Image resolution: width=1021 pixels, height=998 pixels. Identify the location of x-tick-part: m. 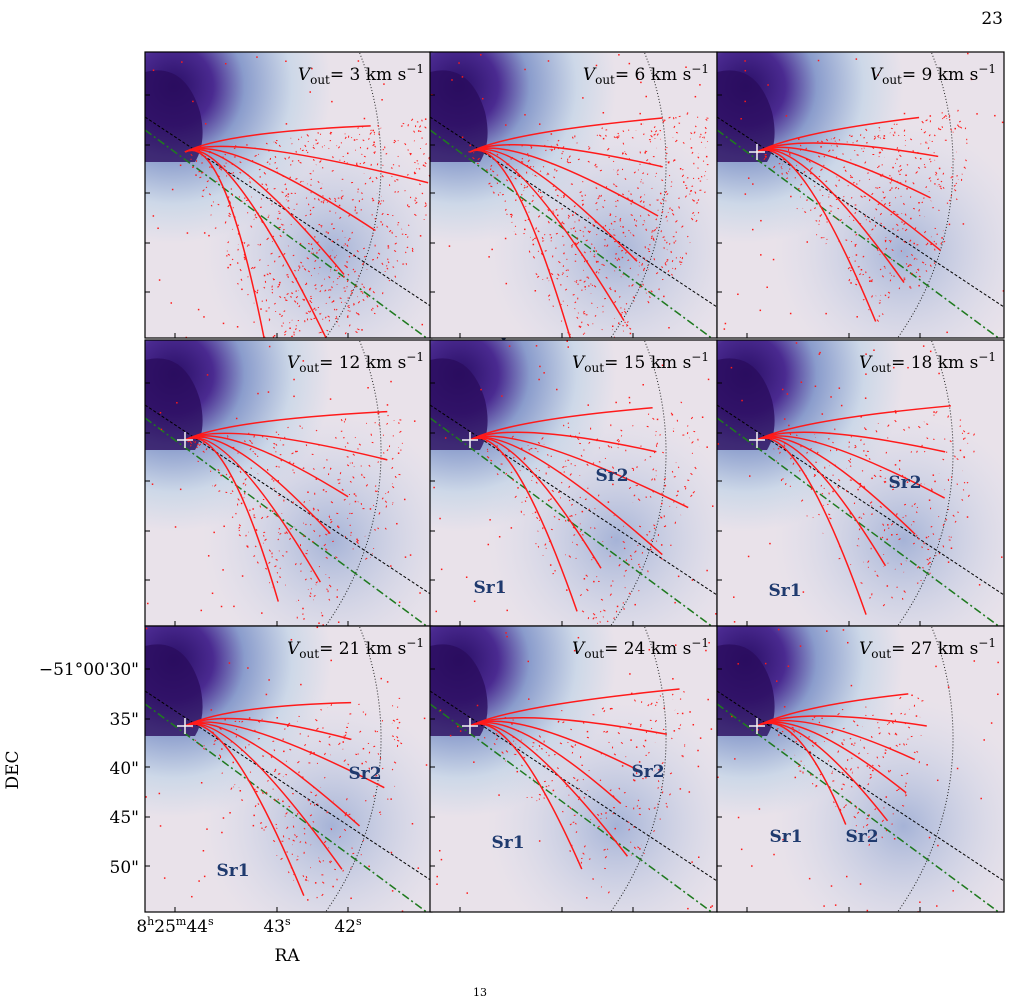
(181, 921).